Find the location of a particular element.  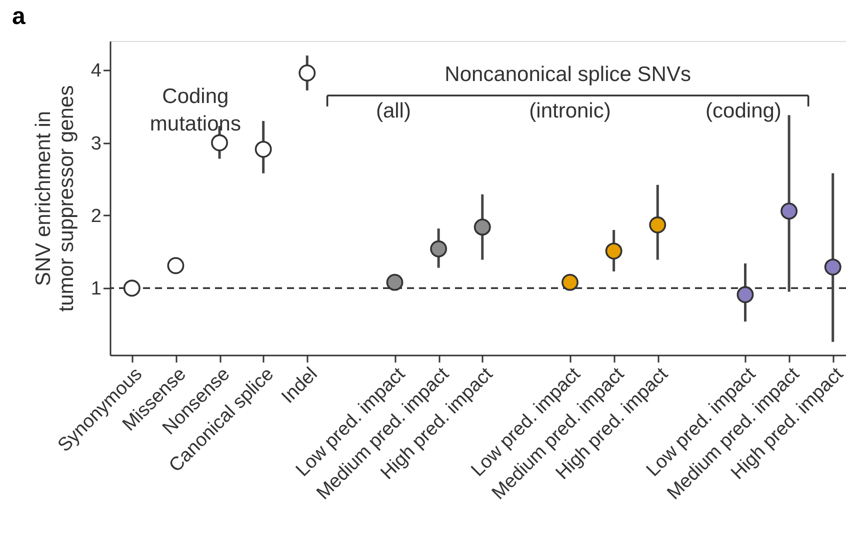

annotation: (intronic) is located at coordinates (570, 111).